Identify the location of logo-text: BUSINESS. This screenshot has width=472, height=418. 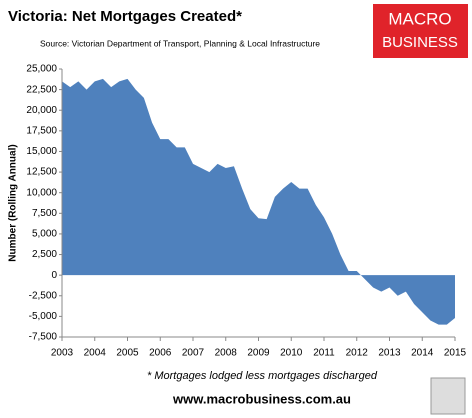
(420, 42).